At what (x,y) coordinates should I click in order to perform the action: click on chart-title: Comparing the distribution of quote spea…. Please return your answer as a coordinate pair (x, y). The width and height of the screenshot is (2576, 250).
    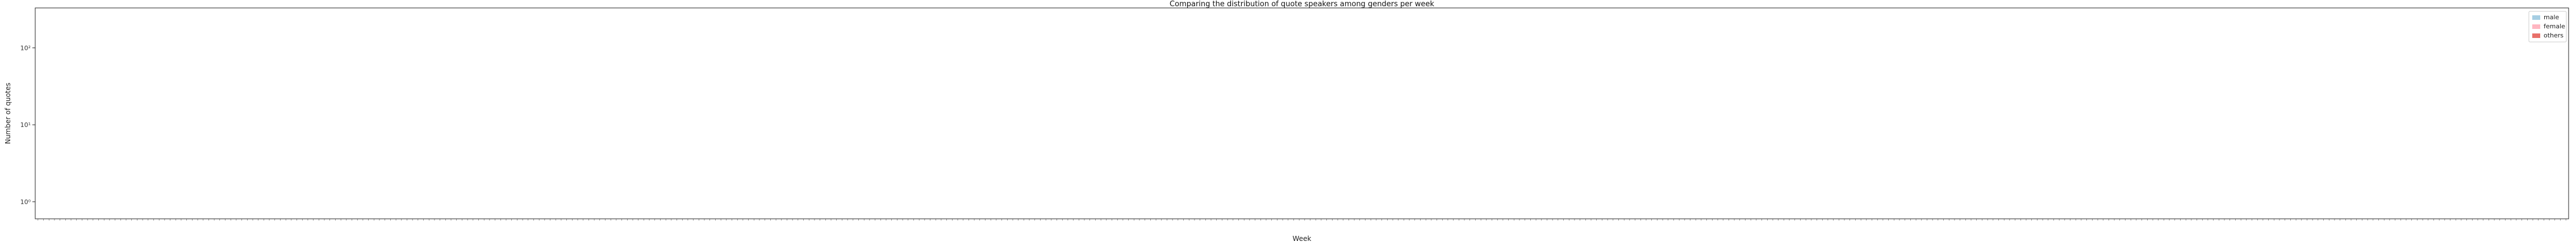
    Looking at the image, I should click on (1302, 4).